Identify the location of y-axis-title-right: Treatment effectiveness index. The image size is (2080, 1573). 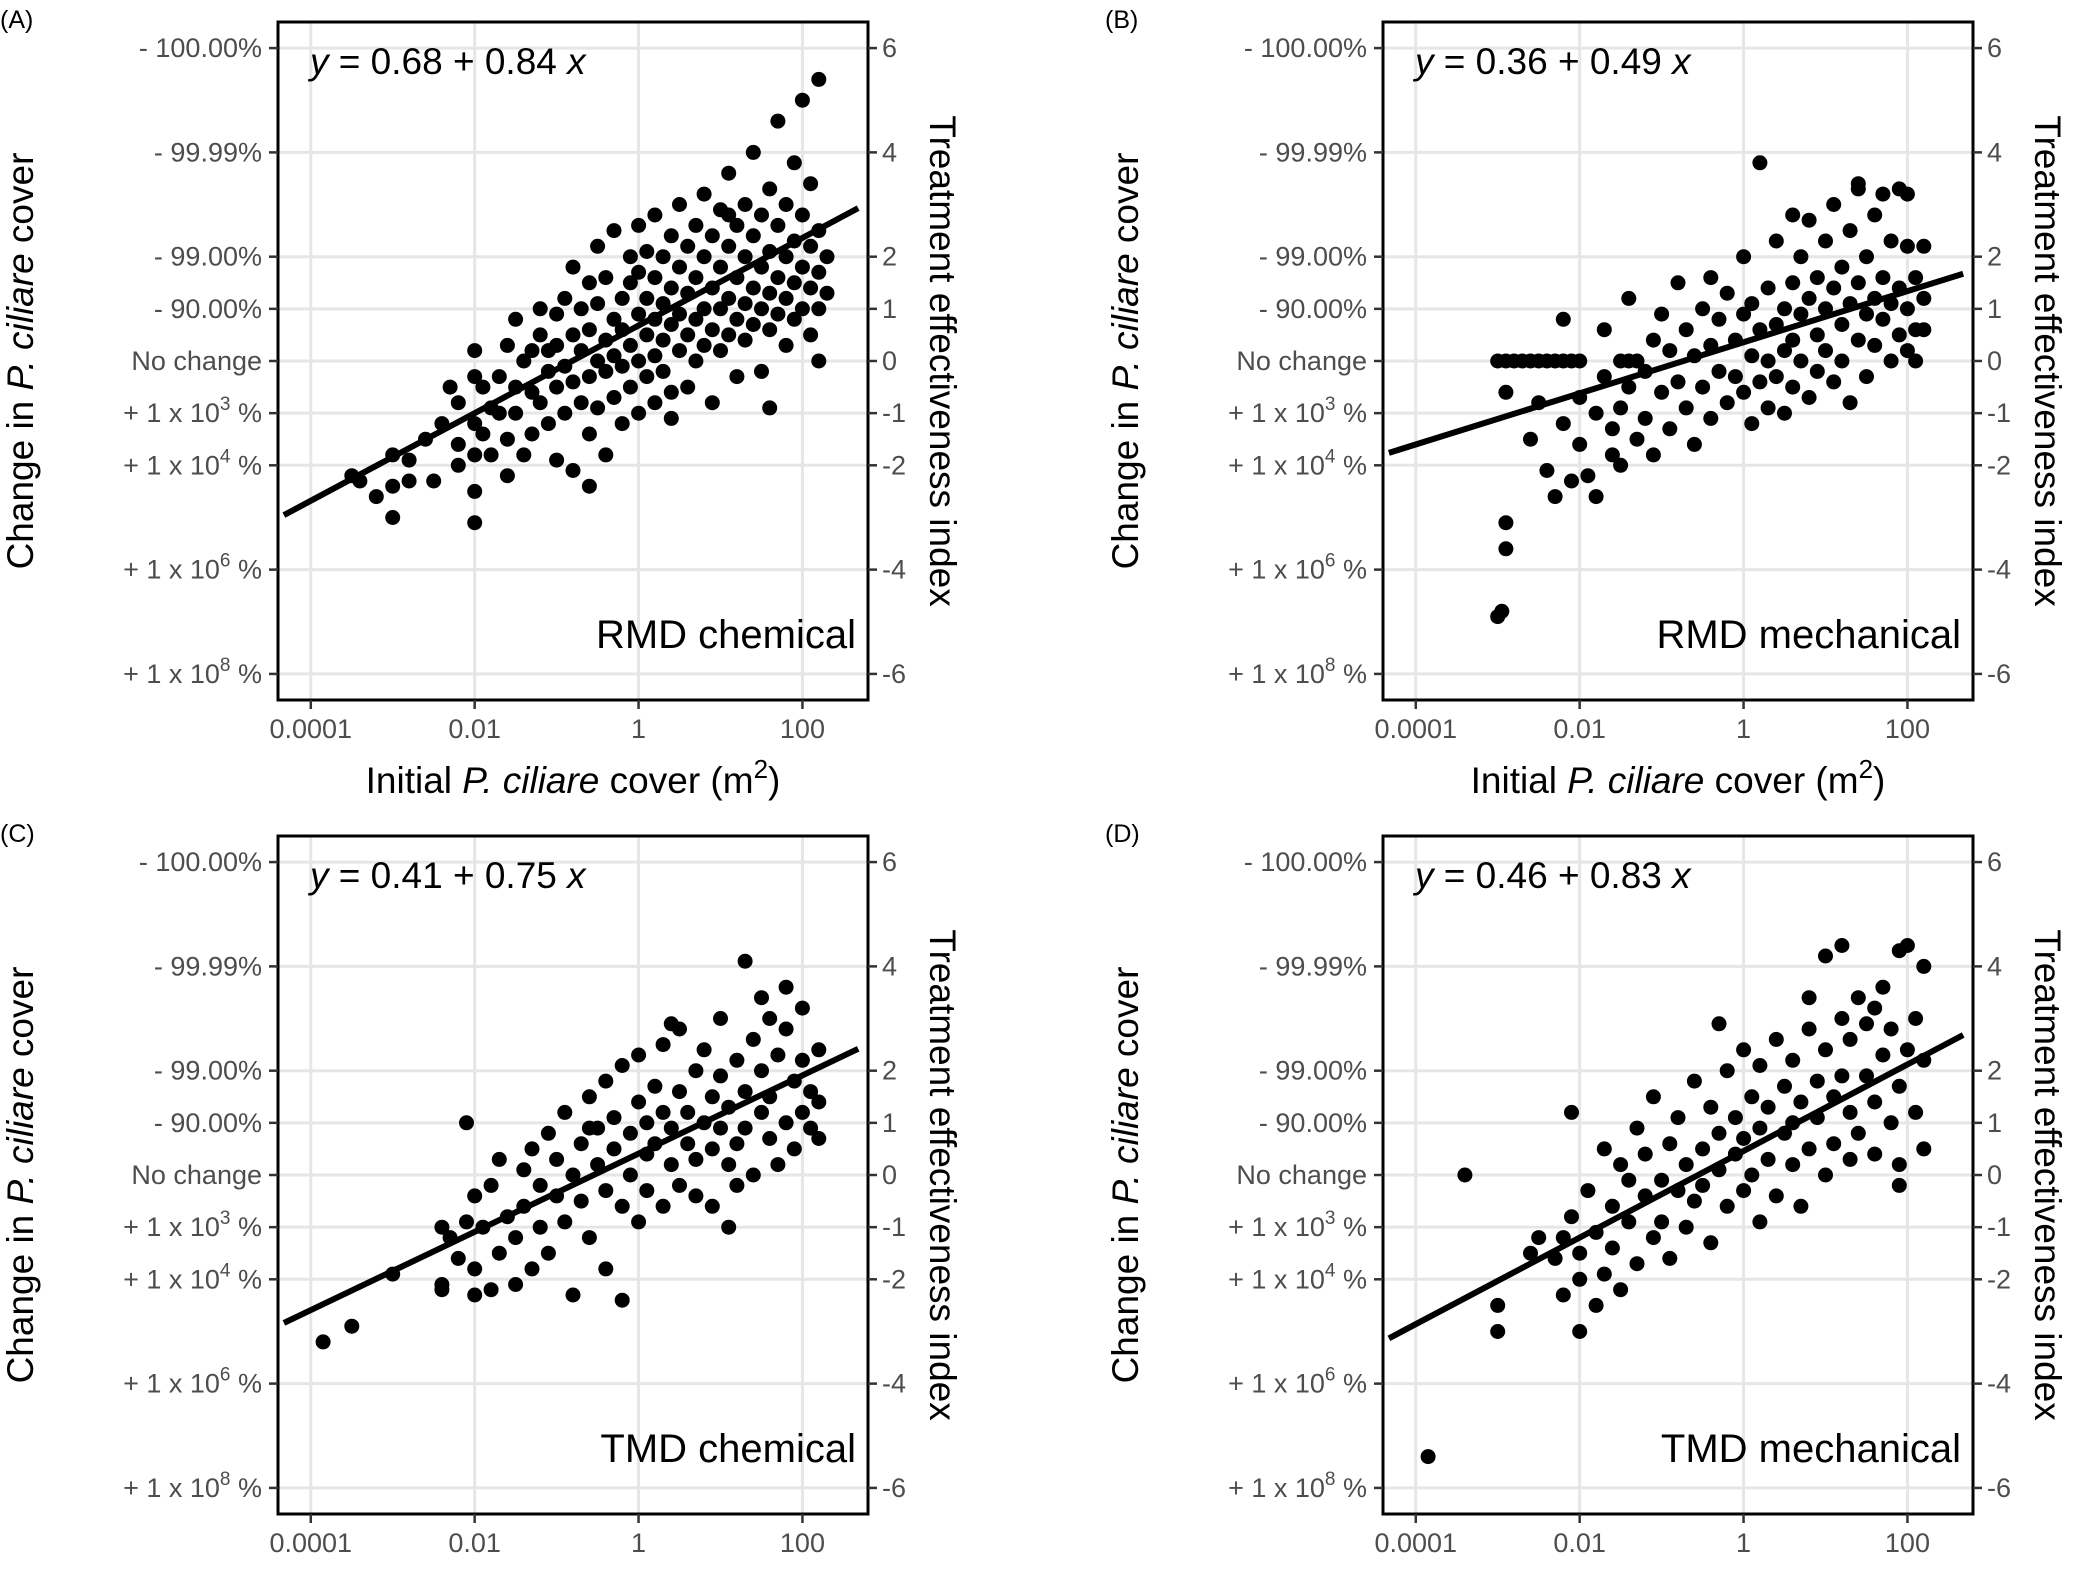
(942, 1175).